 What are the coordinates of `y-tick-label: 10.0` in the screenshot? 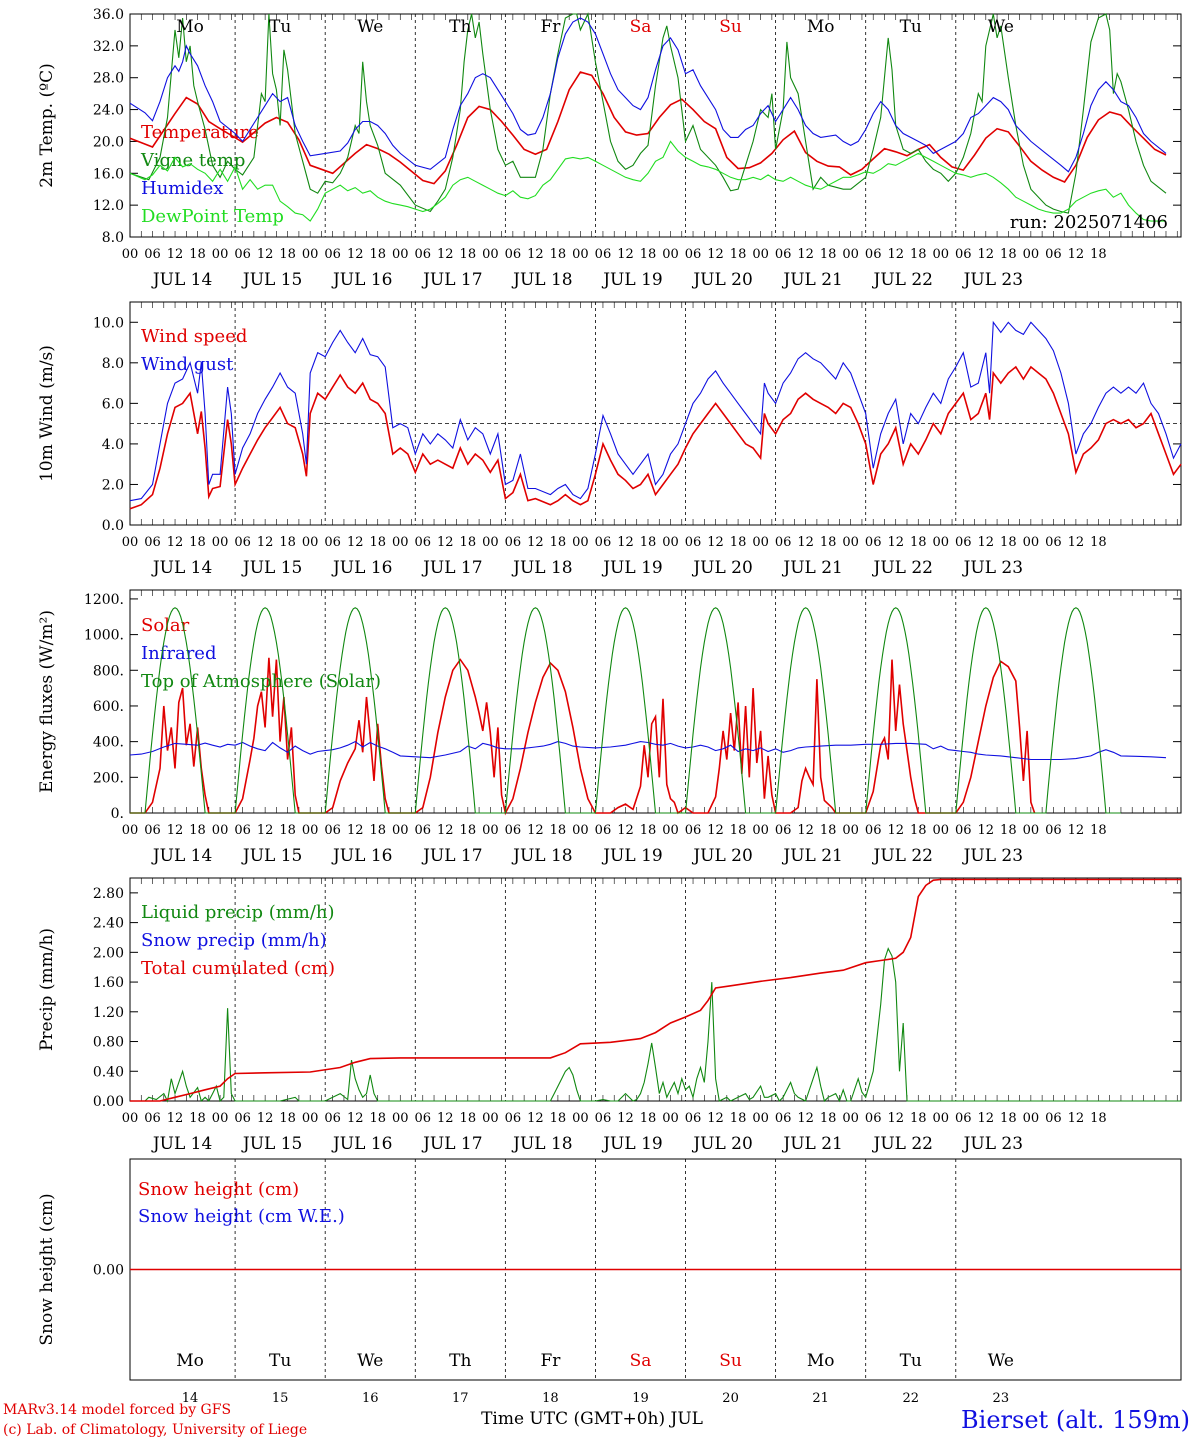 It's located at (108, 323).